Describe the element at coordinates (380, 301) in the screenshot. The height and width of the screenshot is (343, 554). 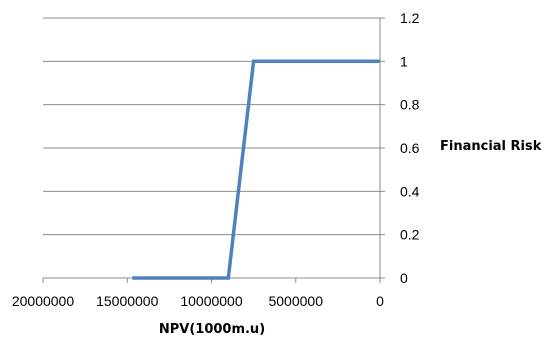
I see `x-tick-label-4: 0` at that location.